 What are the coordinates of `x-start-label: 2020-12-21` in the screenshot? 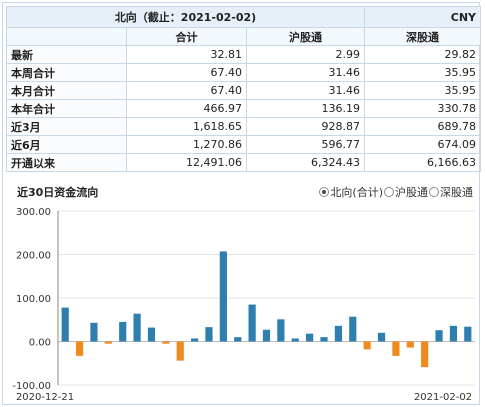 It's located at (45, 397).